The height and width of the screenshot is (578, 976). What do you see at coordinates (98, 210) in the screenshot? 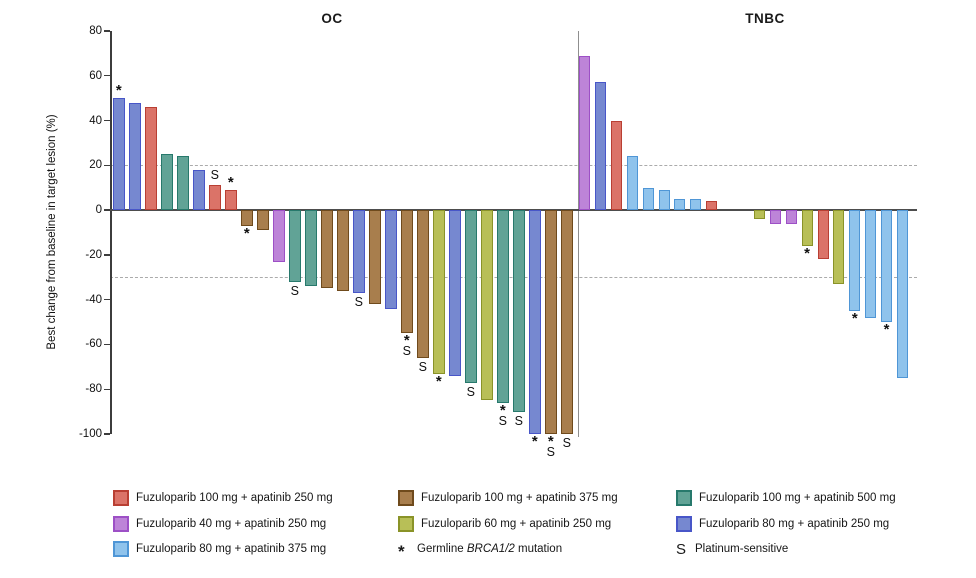
I see `y-tick-label: 0` at bounding box center [98, 210].